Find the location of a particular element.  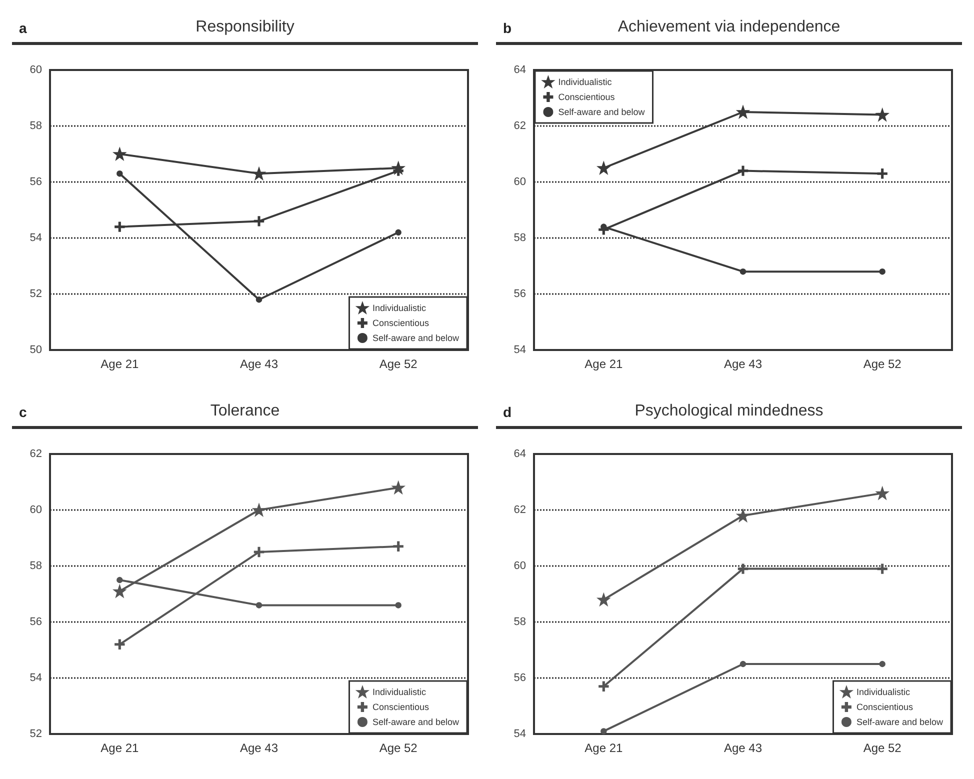

text: c is located at coordinates (23, 412).